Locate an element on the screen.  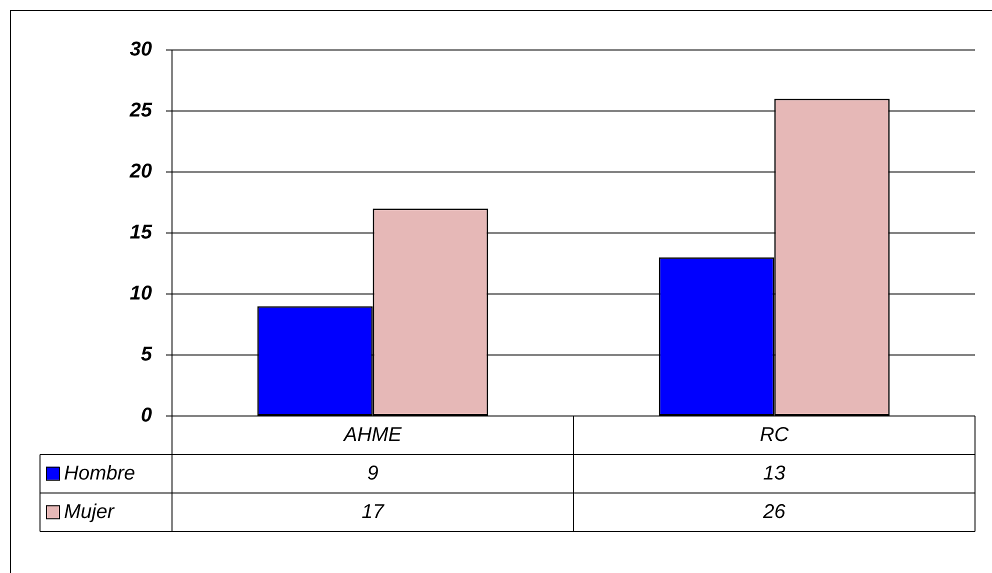
legend-label: Hombre is located at coordinates (100, 473).